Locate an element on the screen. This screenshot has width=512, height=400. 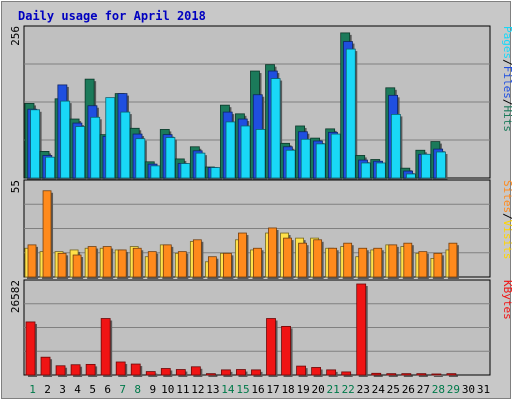
x-tick-label: 11 is located at coordinates (182, 389).